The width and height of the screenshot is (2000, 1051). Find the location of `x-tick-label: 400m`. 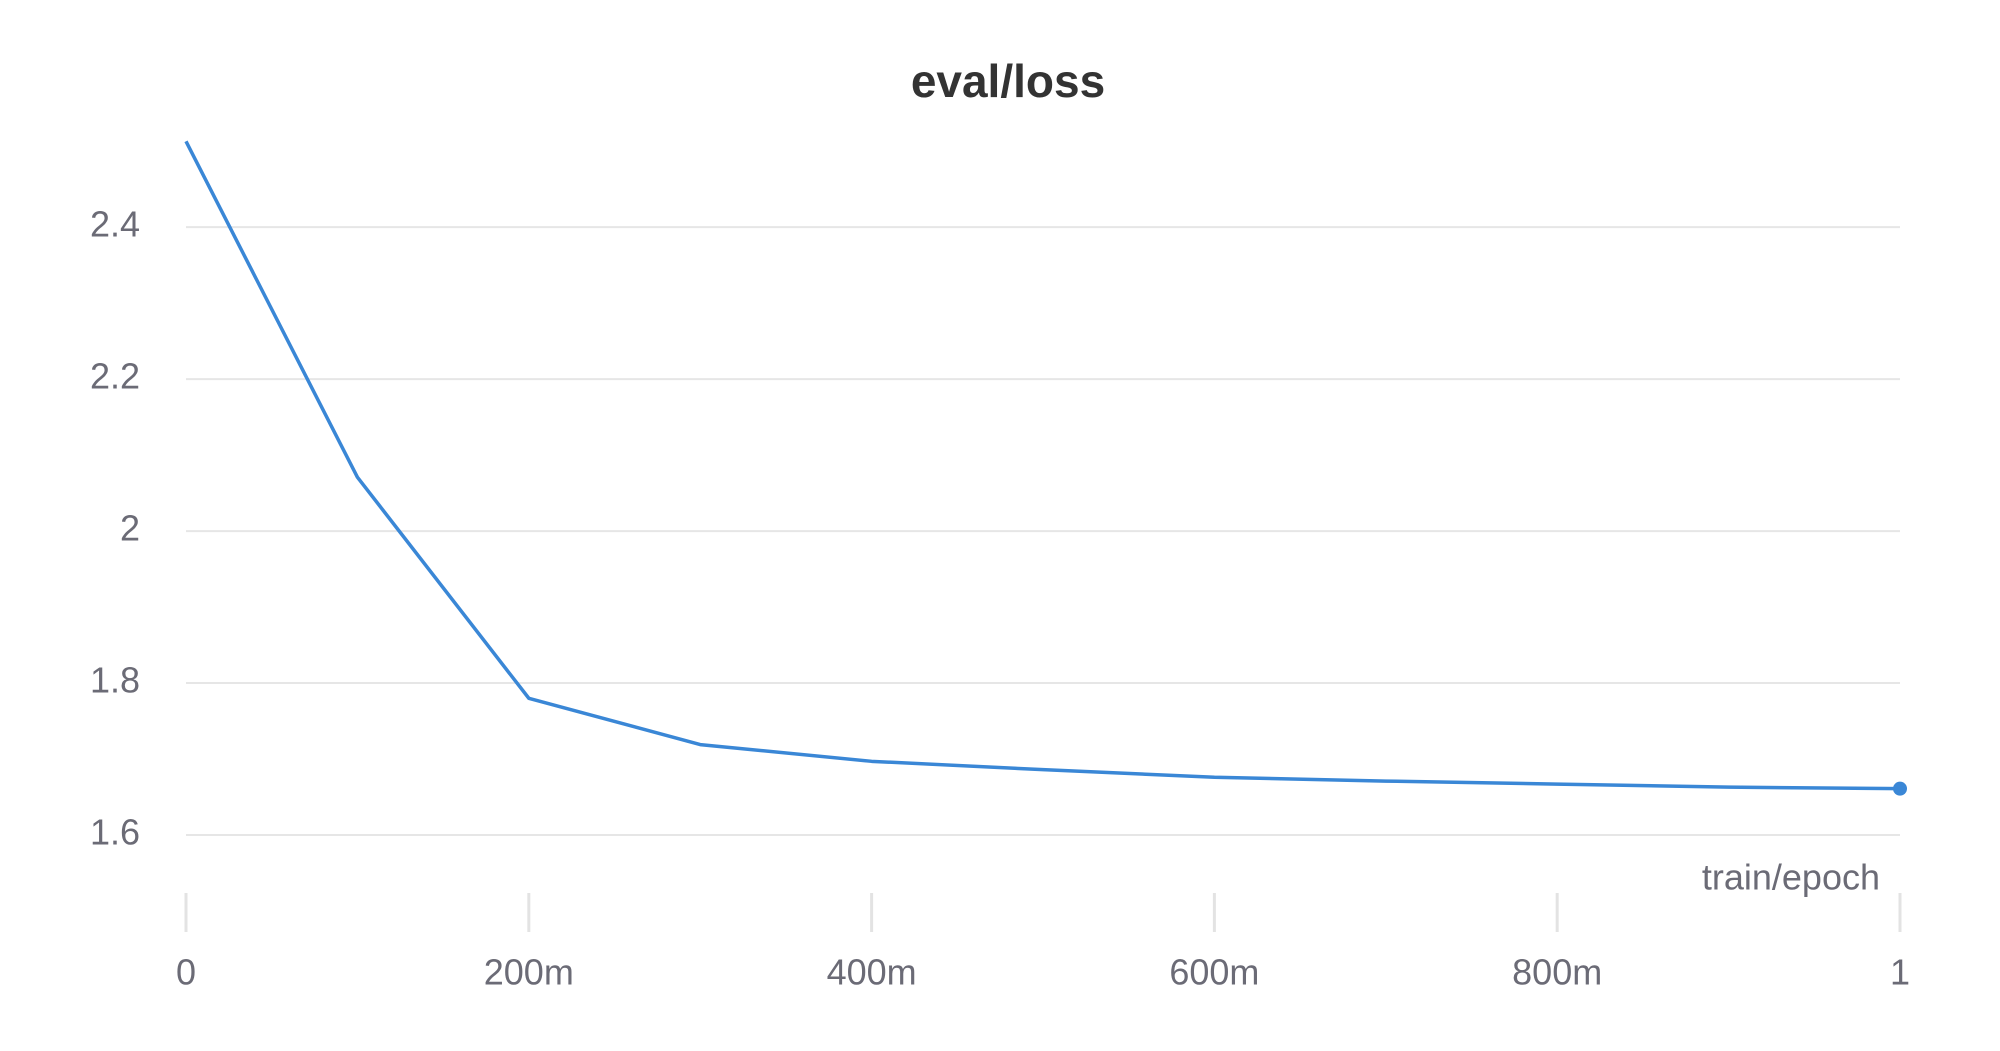

x-tick-label: 400m is located at coordinates (872, 972).